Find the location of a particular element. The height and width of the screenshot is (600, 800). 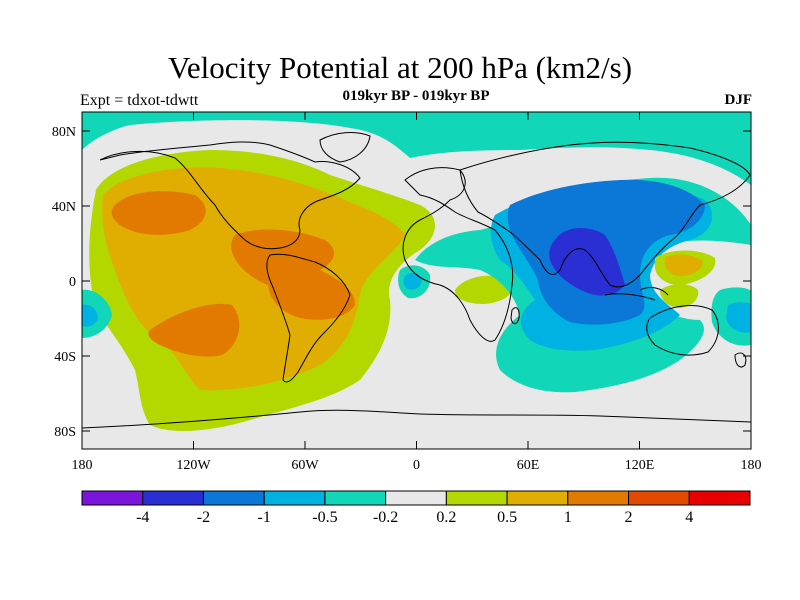

coastline-indonesia is located at coordinates (636, 294).